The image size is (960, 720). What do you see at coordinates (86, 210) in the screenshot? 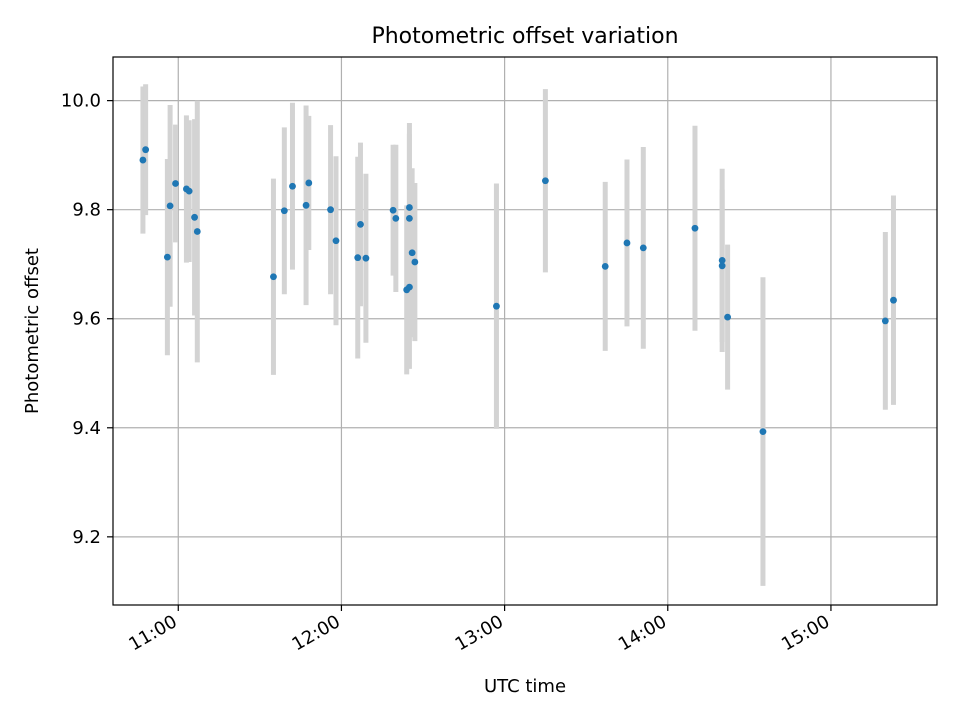
I see `y-tick-label: 9.8` at bounding box center [86, 210].